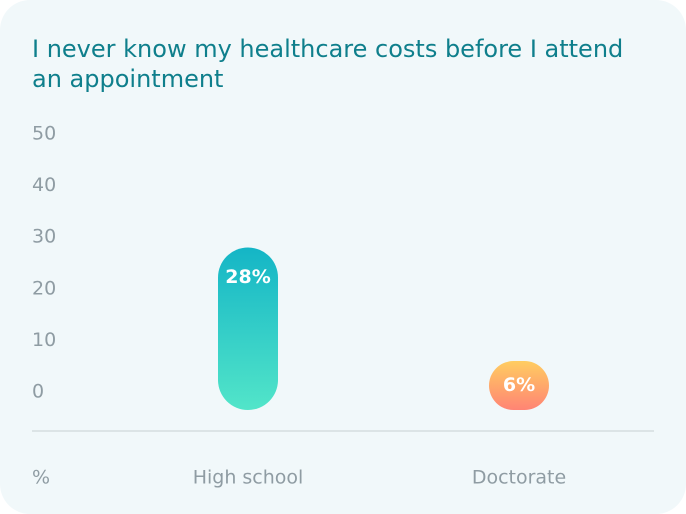 The image size is (686, 514). Describe the element at coordinates (41, 478) in the screenshot. I see `y-axis-label: %` at that location.